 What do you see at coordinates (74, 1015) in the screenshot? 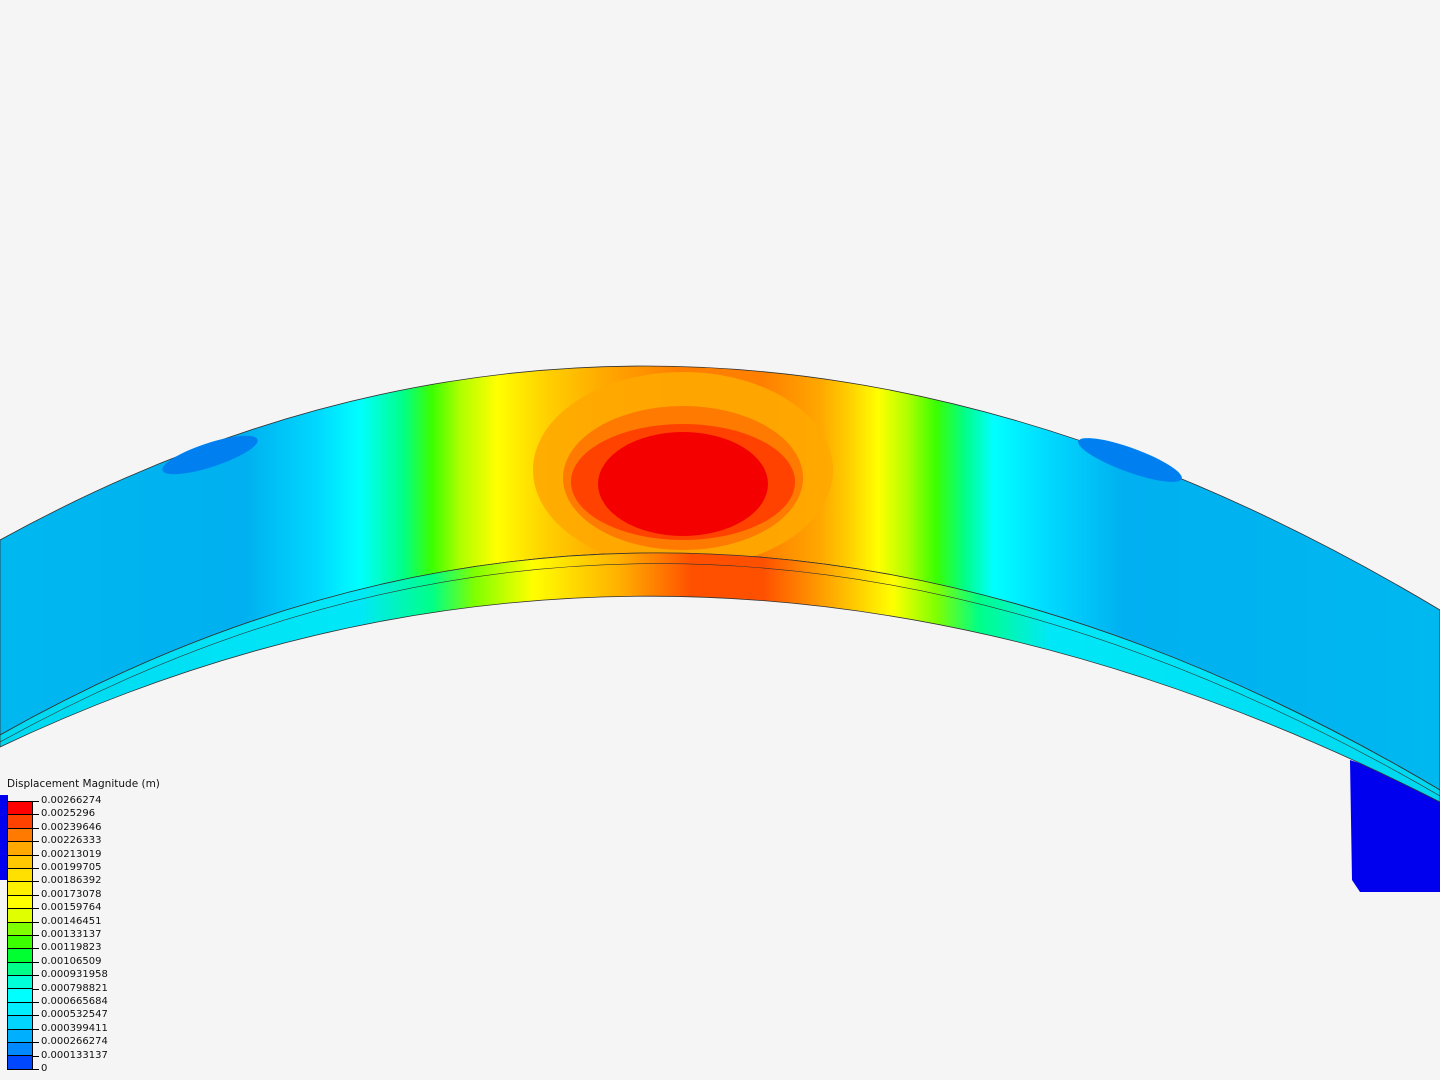
I see `legend-label: 0.000532547` at bounding box center [74, 1015].